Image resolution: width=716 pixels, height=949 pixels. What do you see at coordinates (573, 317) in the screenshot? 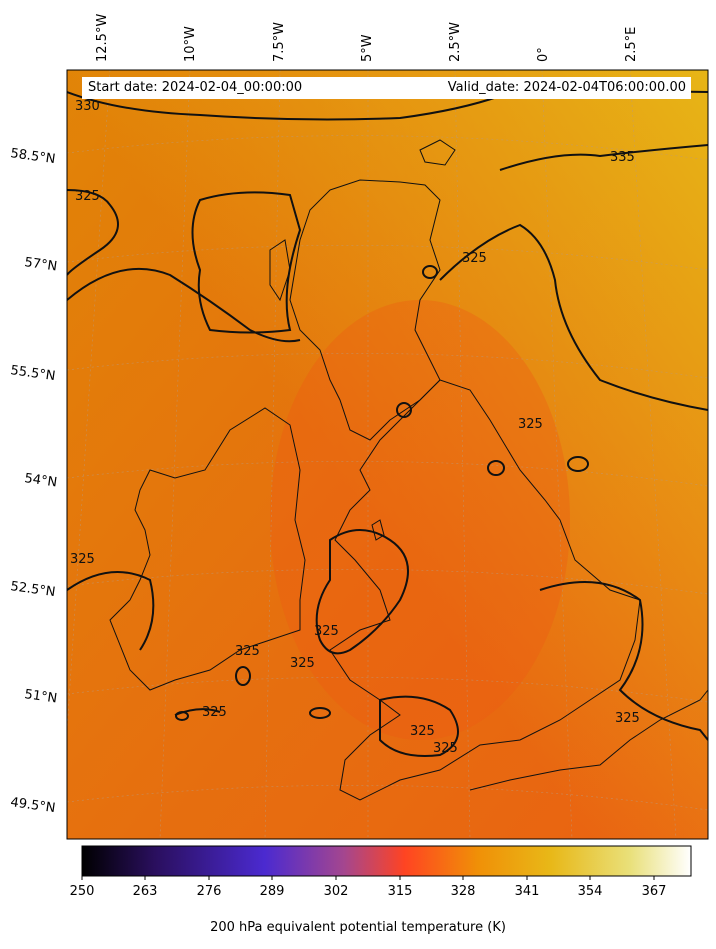
I see `contour-325-east` at bounding box center [573, 317].